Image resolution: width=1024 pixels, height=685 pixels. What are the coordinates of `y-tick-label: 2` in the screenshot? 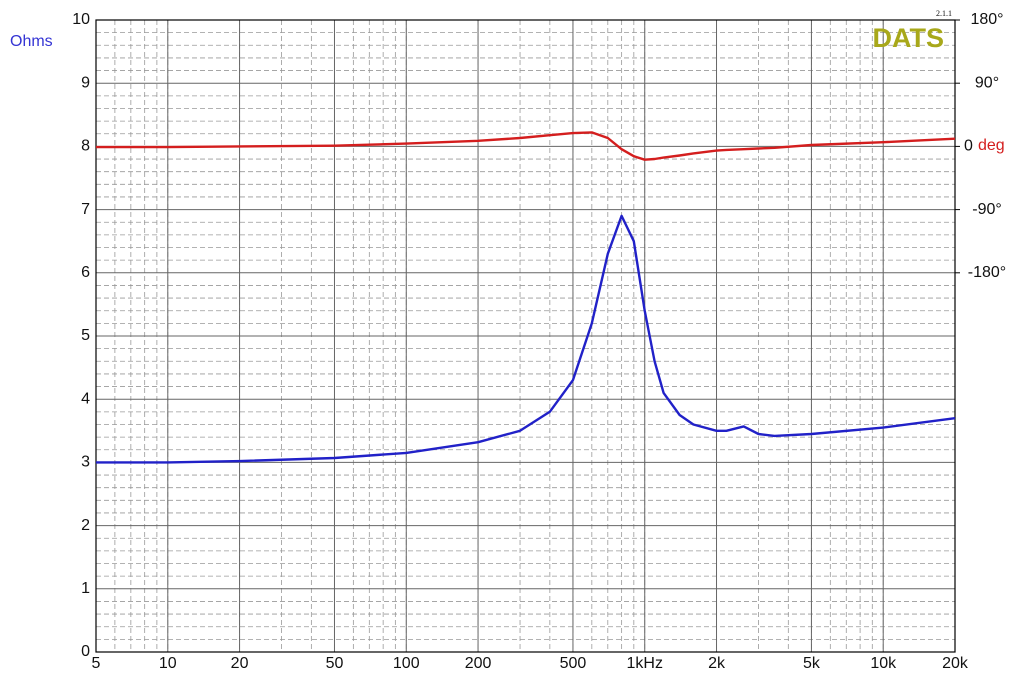 It's located at (85, 525).